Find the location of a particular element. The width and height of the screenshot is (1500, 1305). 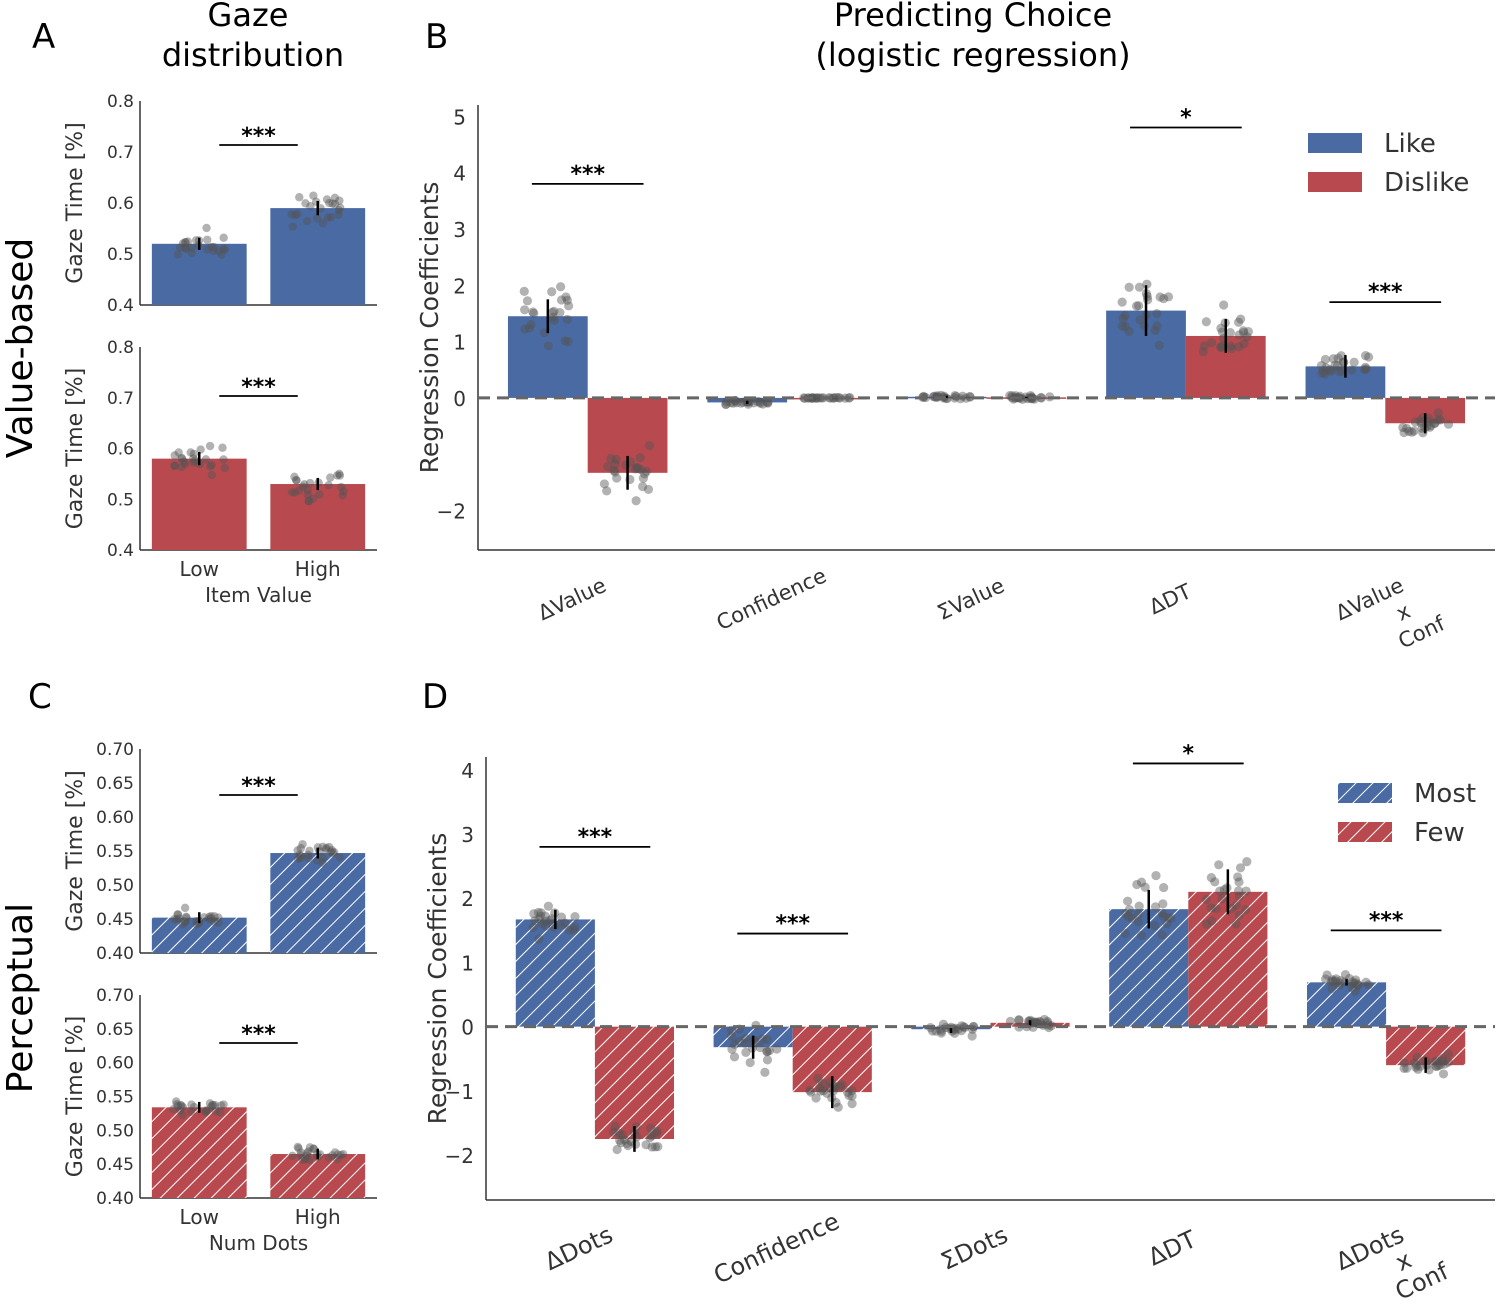

C_bottom-xlabel: Num Dots is located at coordinates (258, 1243).